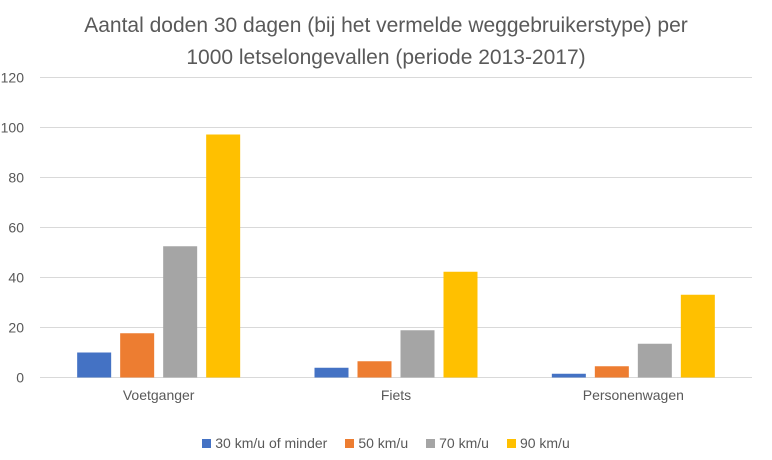 The image size is (772, 460). Describe the element at coordinates (633, 395) in the screenshot. I see `x-tick-label: Personenwagen` at that location.